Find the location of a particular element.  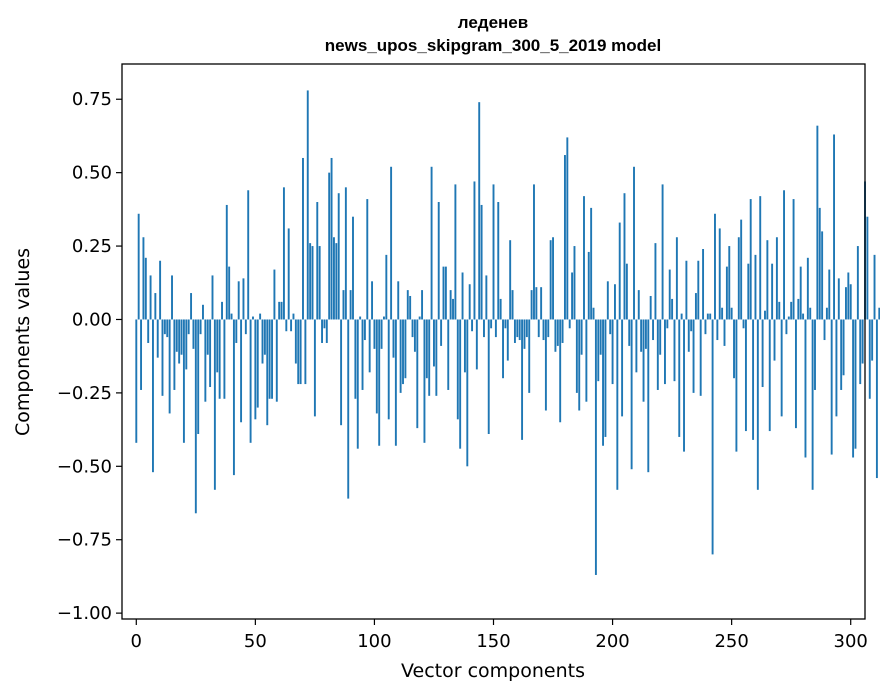

x-tick-label: 250 is located at coordinates (731, 641).